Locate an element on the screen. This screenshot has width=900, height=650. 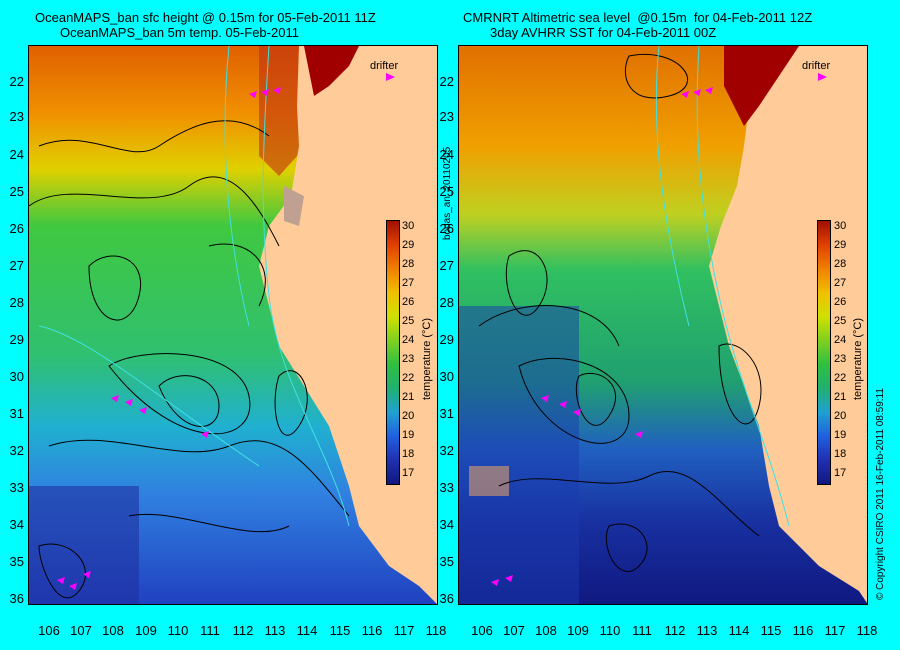
colorbar-tick: 22 is located at coordinates (408, 378).